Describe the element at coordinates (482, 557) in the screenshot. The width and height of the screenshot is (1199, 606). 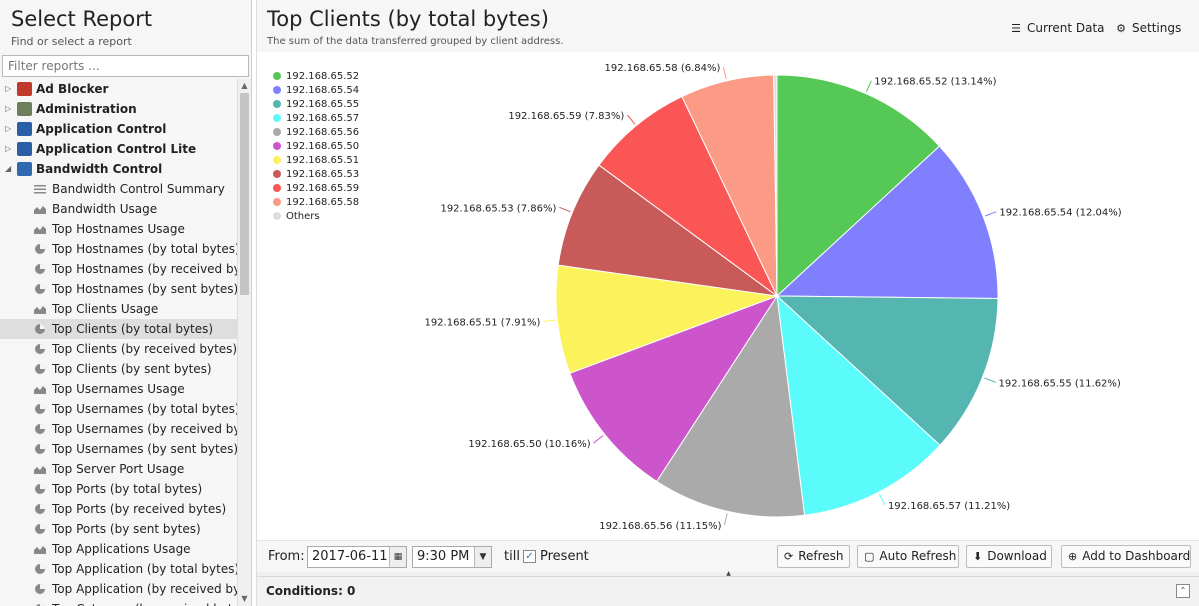
I see `chevron-down-icon: ▼` at that location.